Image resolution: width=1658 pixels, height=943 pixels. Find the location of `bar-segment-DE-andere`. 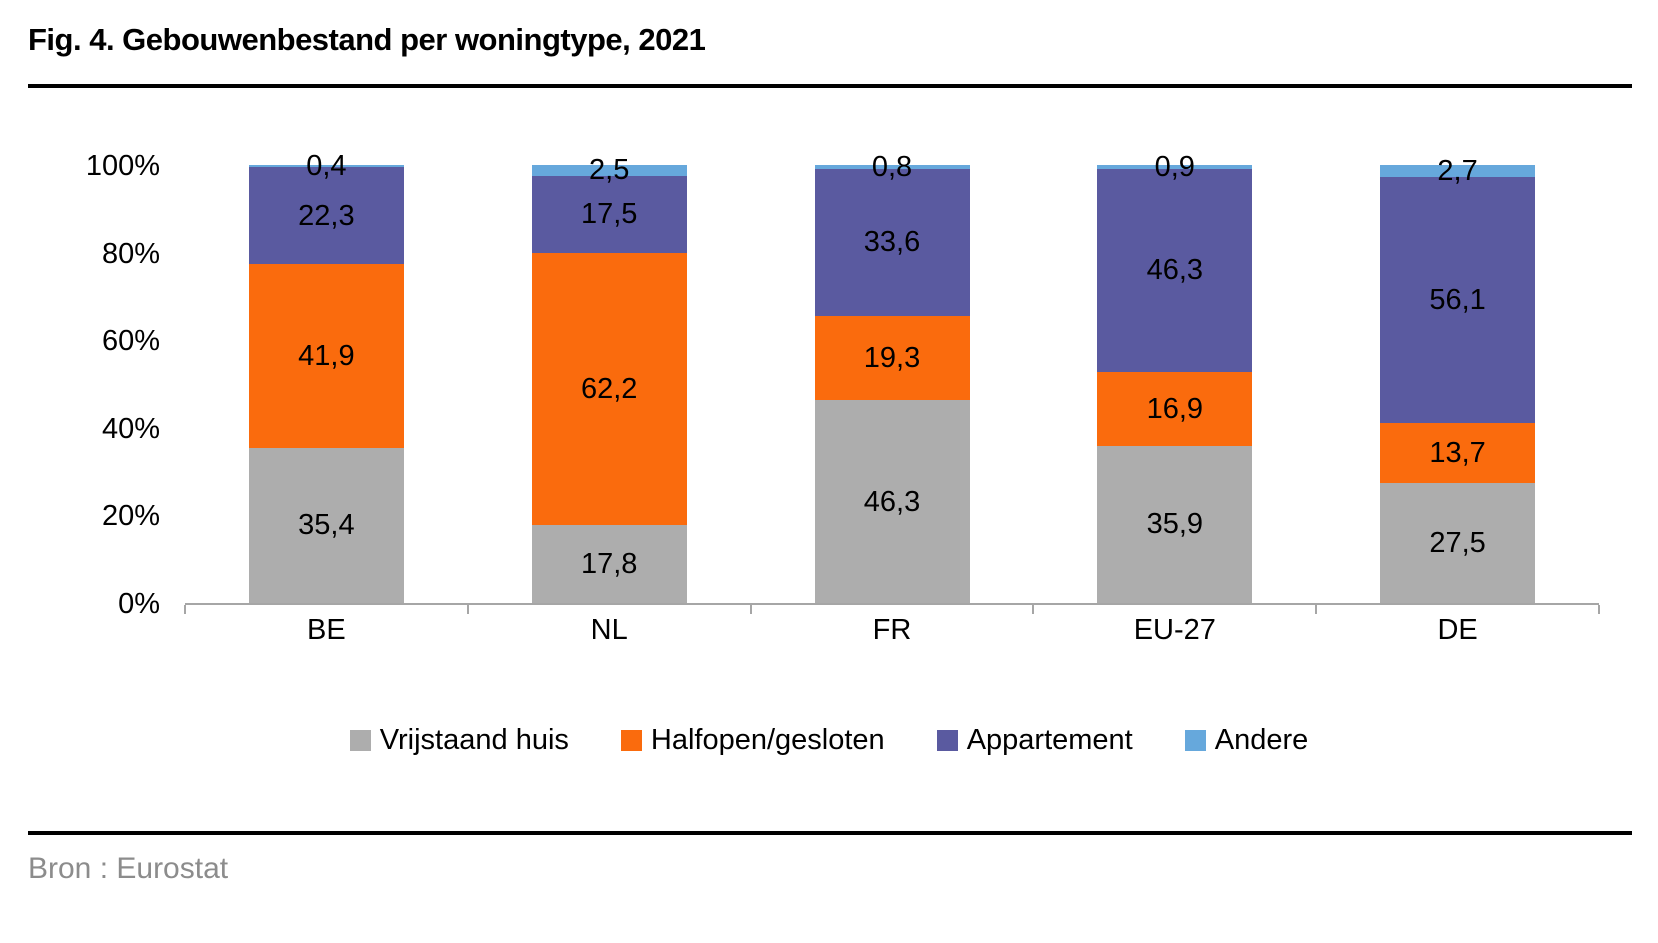

bar-segment-DE-andere is located at coordinates (1458, 171).